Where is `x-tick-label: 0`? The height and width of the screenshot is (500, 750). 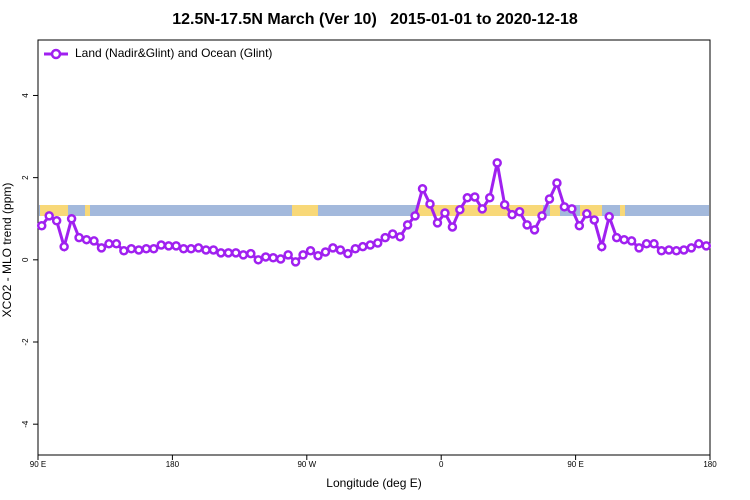
x-tick-label: 0 is located at coordinates (441, 464).